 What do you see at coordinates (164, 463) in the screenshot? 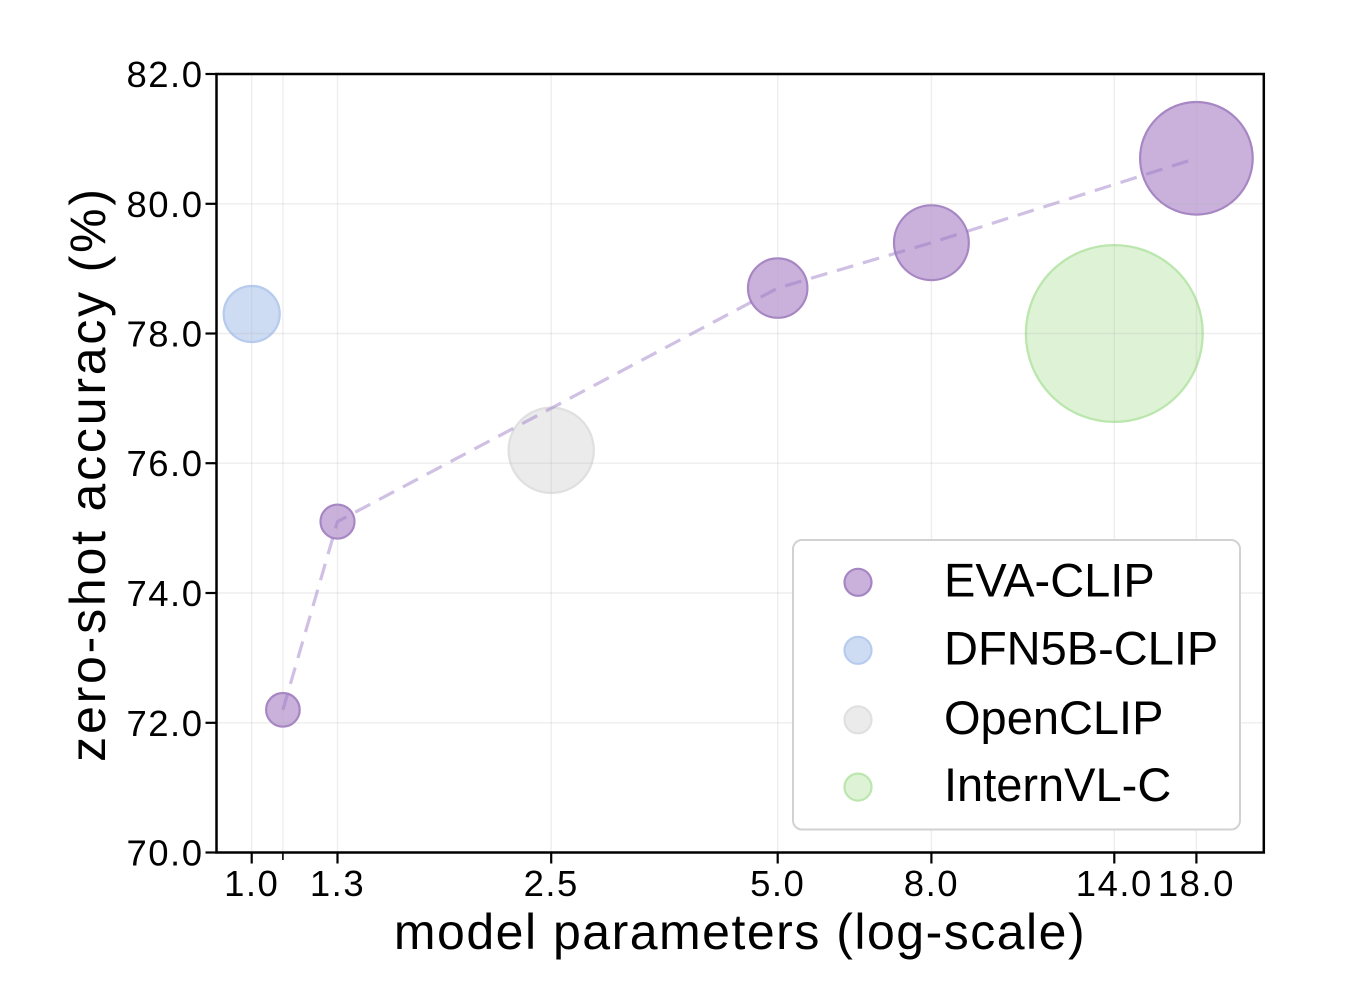
I see `svg-text: 76.0` at bounding box center [164, 463].